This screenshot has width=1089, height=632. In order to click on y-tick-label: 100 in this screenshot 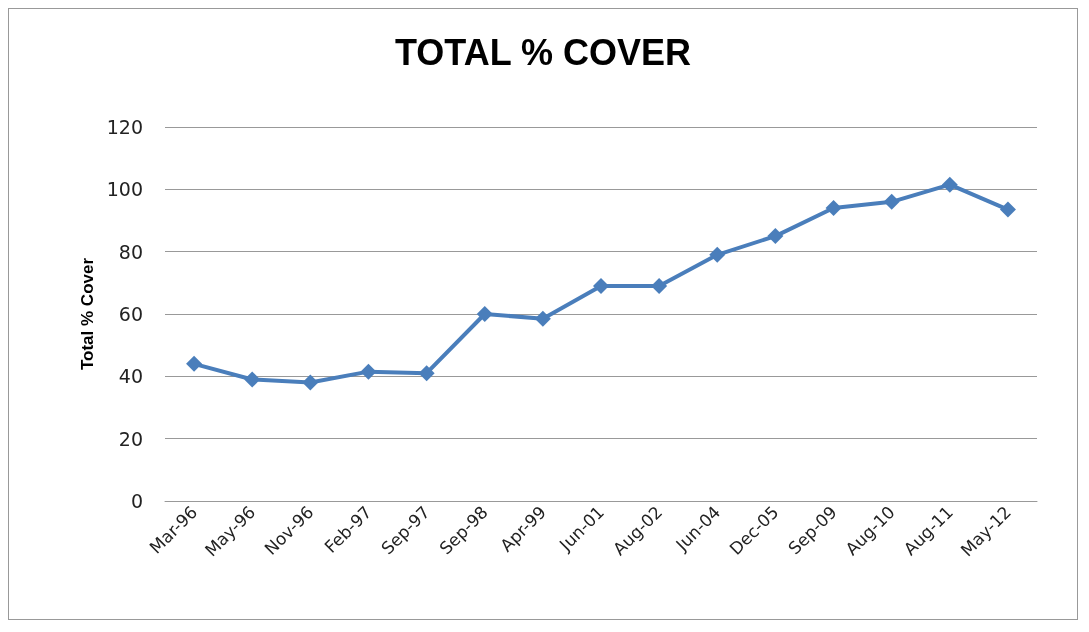, I will do `click(124, 189)`.